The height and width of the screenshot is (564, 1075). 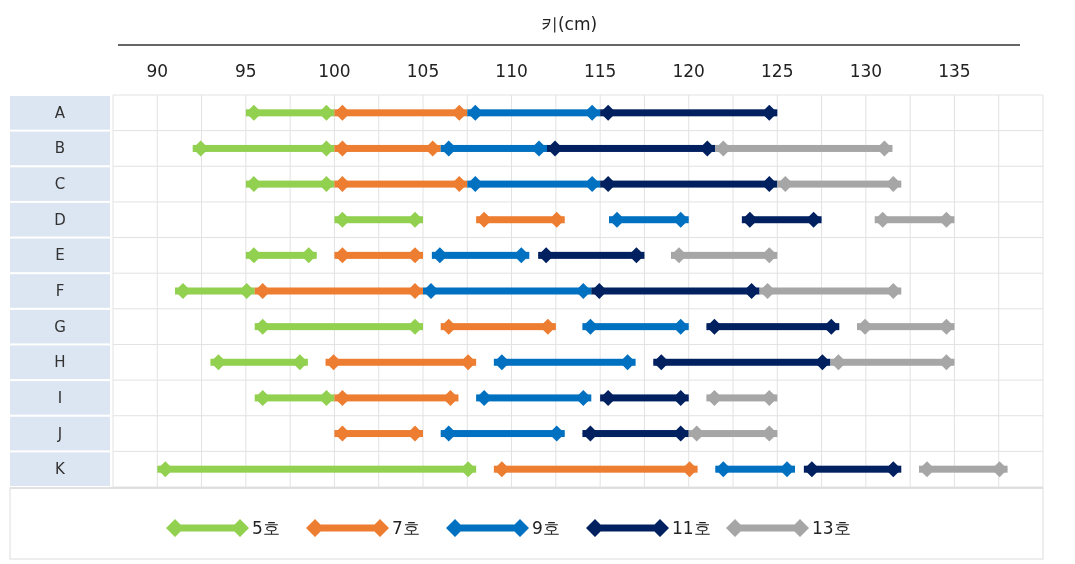 What do you see at coordinates (60, 184) in the screenshot?
I see `y-tick-label: C` at bounding box center [60, 184].